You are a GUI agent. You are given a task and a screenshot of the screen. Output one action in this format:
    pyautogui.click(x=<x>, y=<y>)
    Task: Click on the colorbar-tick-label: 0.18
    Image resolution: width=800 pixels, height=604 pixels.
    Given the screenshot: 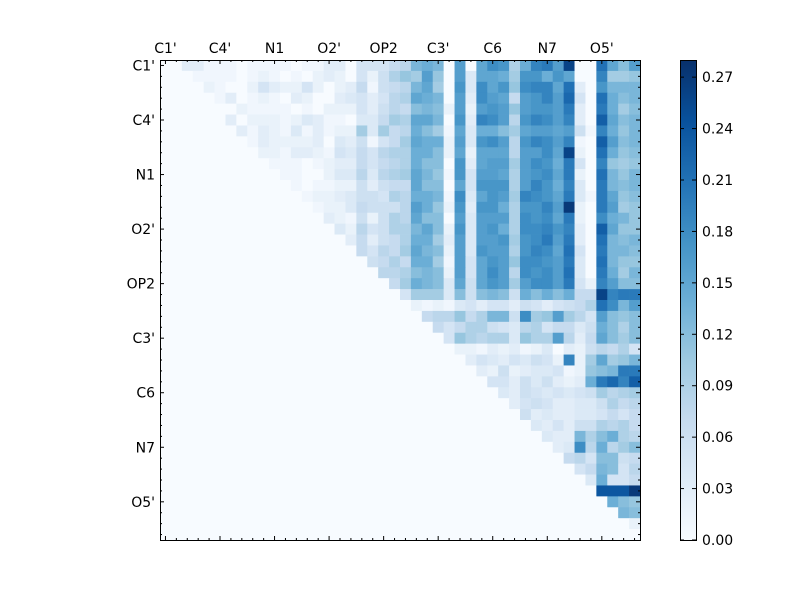 What is the action you would take?
    pyautogui.click(x=717, y=232)
    